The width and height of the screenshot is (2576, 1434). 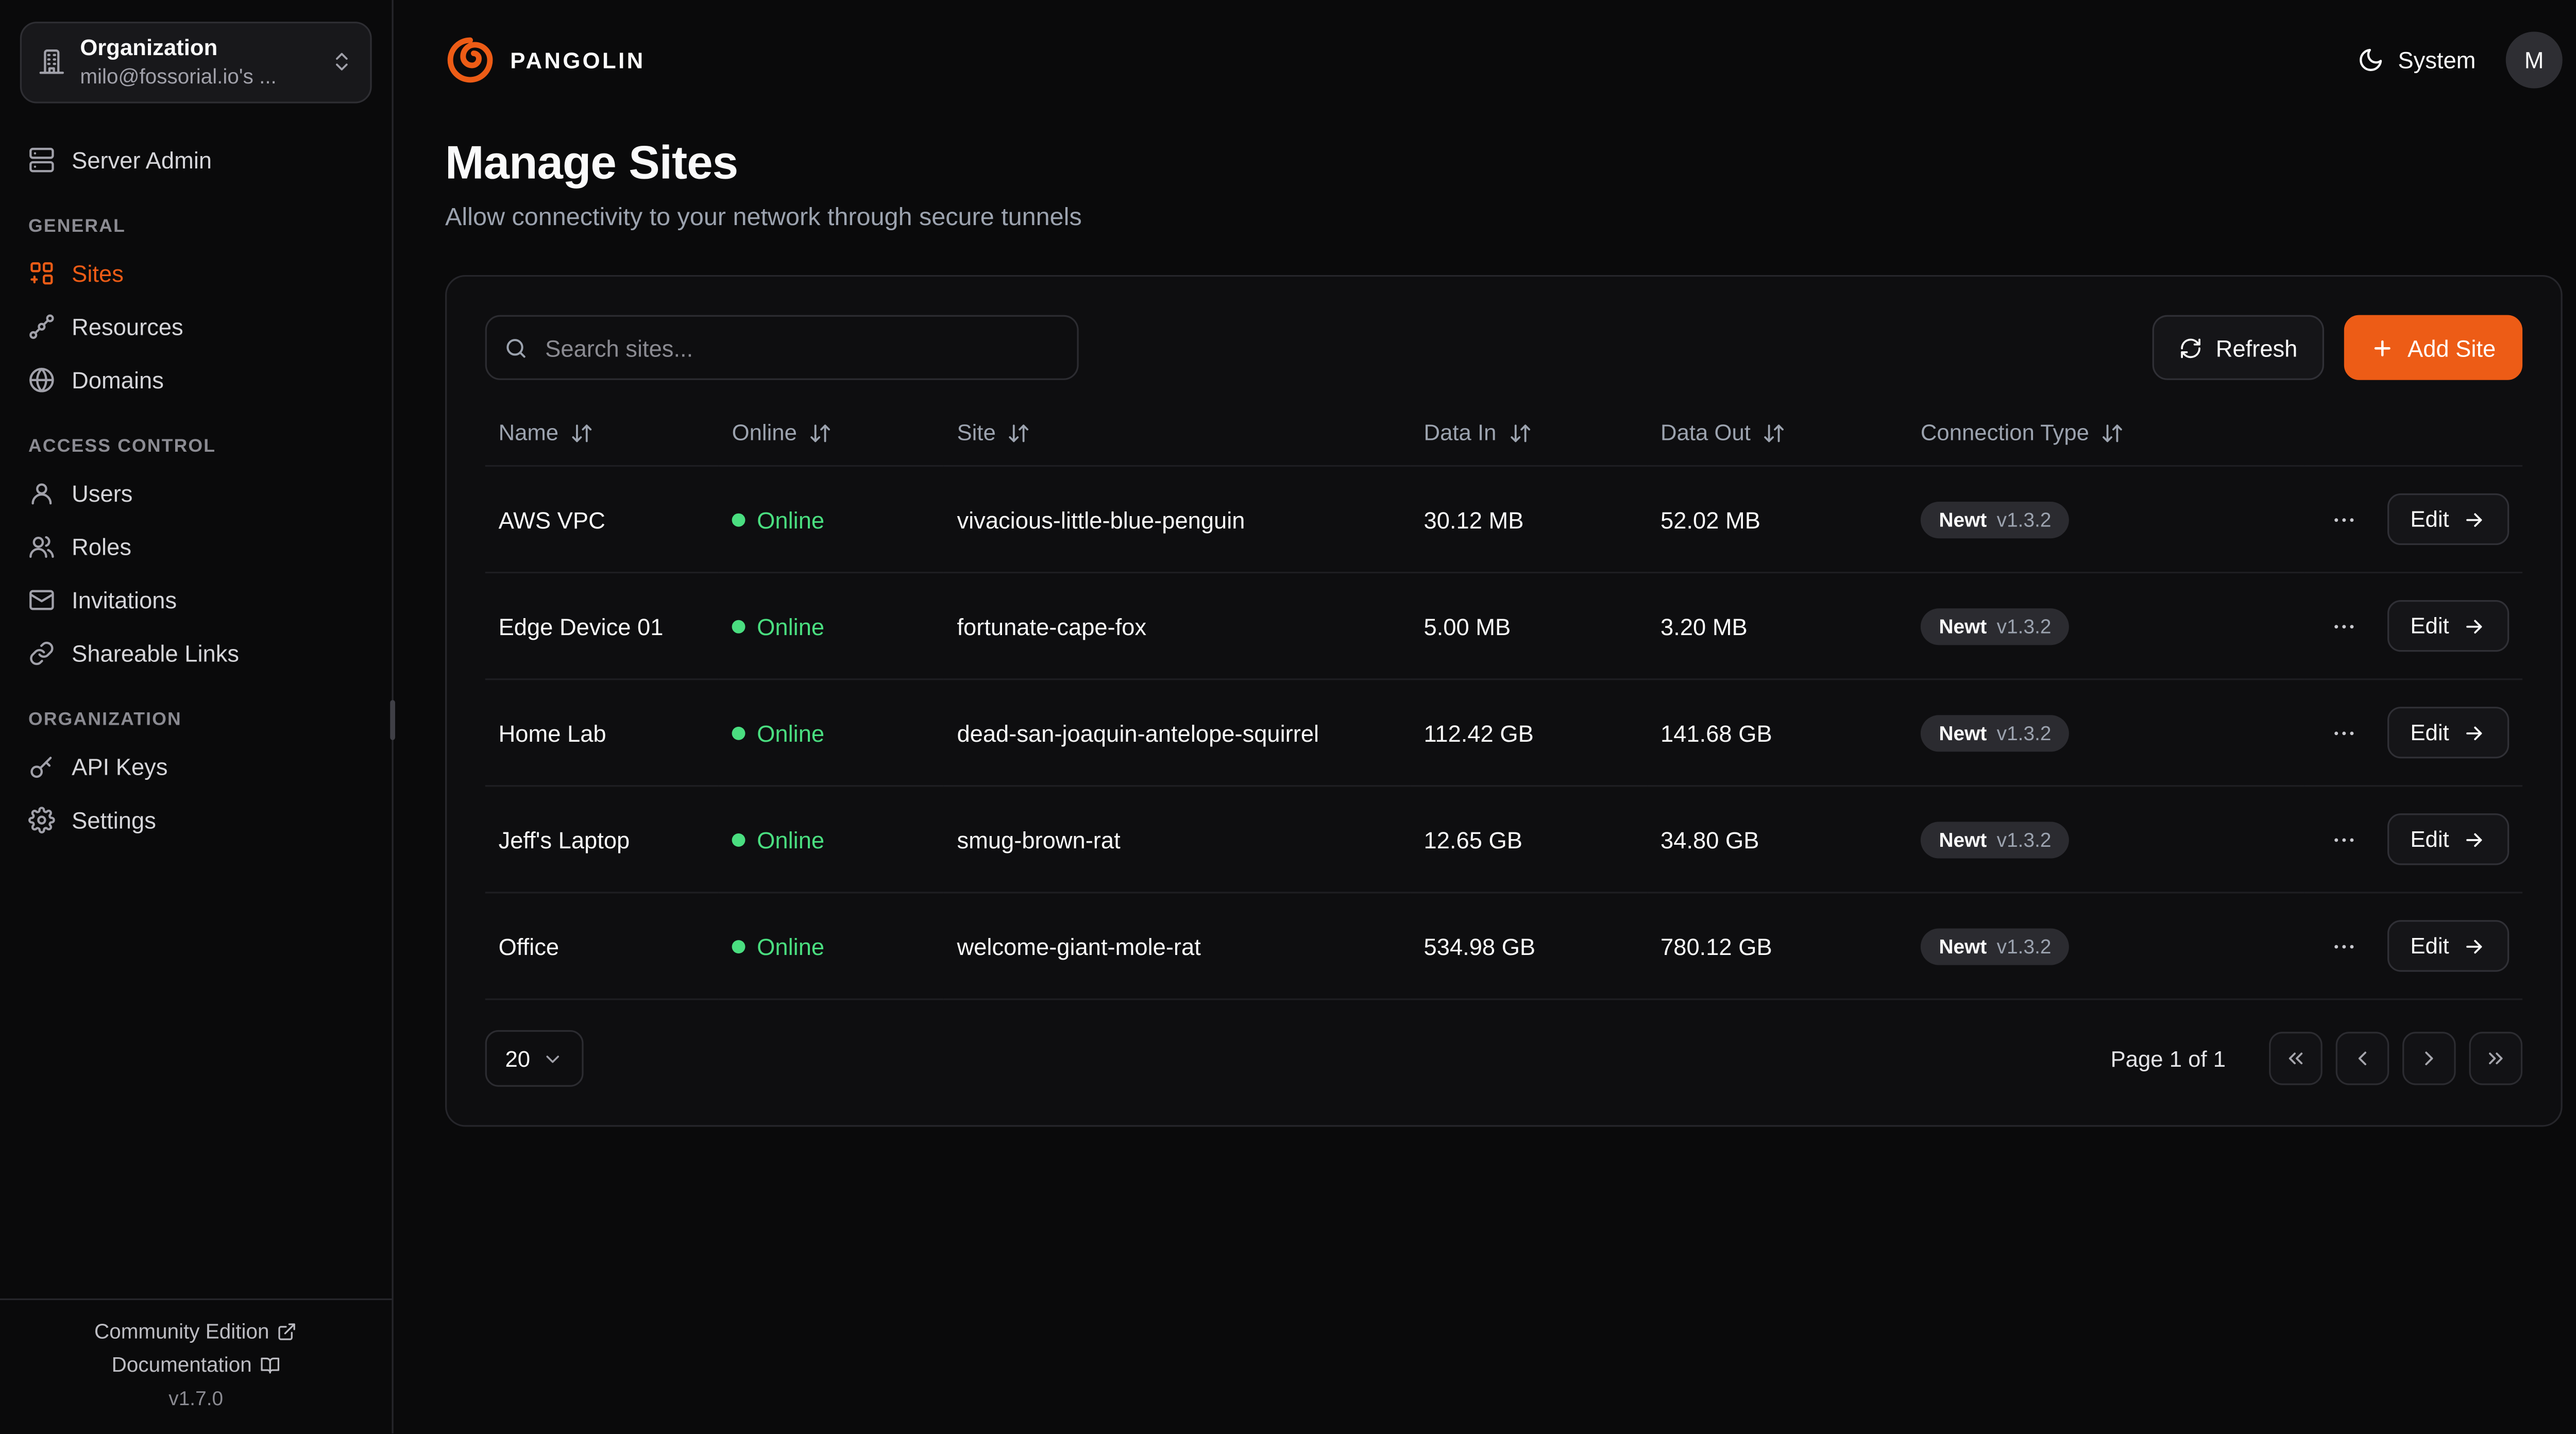 What do you see at coordinates (196, 326) in the screenshot?
I see `sidebar-item-resources: Resources` at bounding box center [196, 326].